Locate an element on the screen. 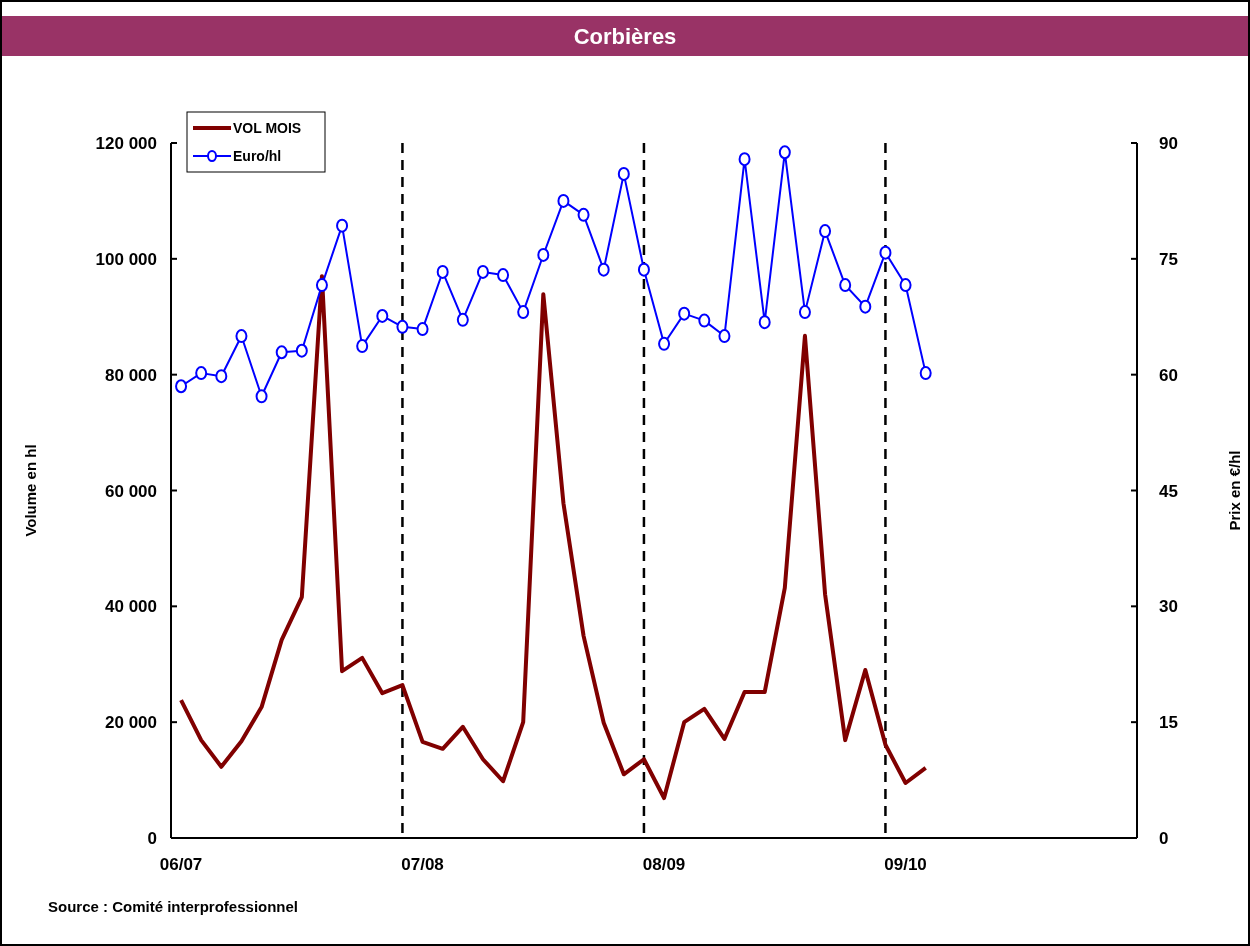  y2-tick-label: 45 is located at coordinates (1168, 491).